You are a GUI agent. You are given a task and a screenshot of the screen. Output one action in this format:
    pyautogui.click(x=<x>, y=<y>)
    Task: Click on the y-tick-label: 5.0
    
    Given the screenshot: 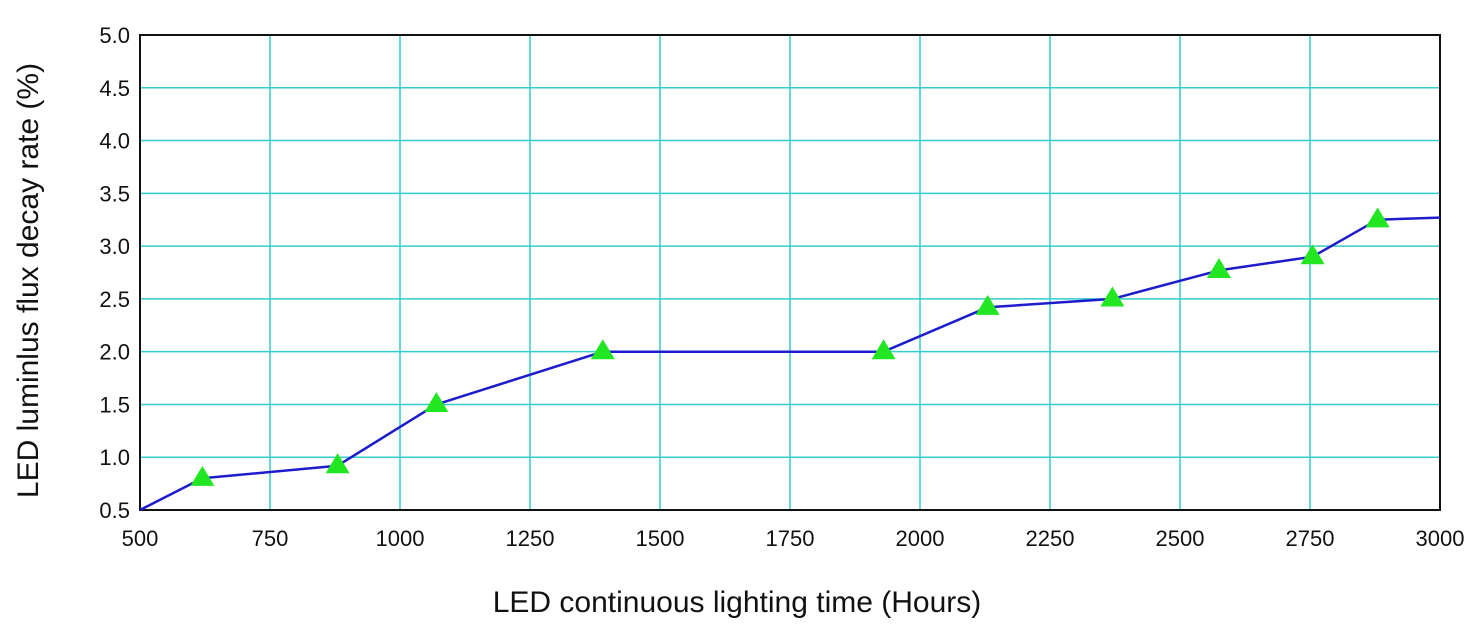 What is the action you would take?
    pyautogui.click(x=114, y=35)
    